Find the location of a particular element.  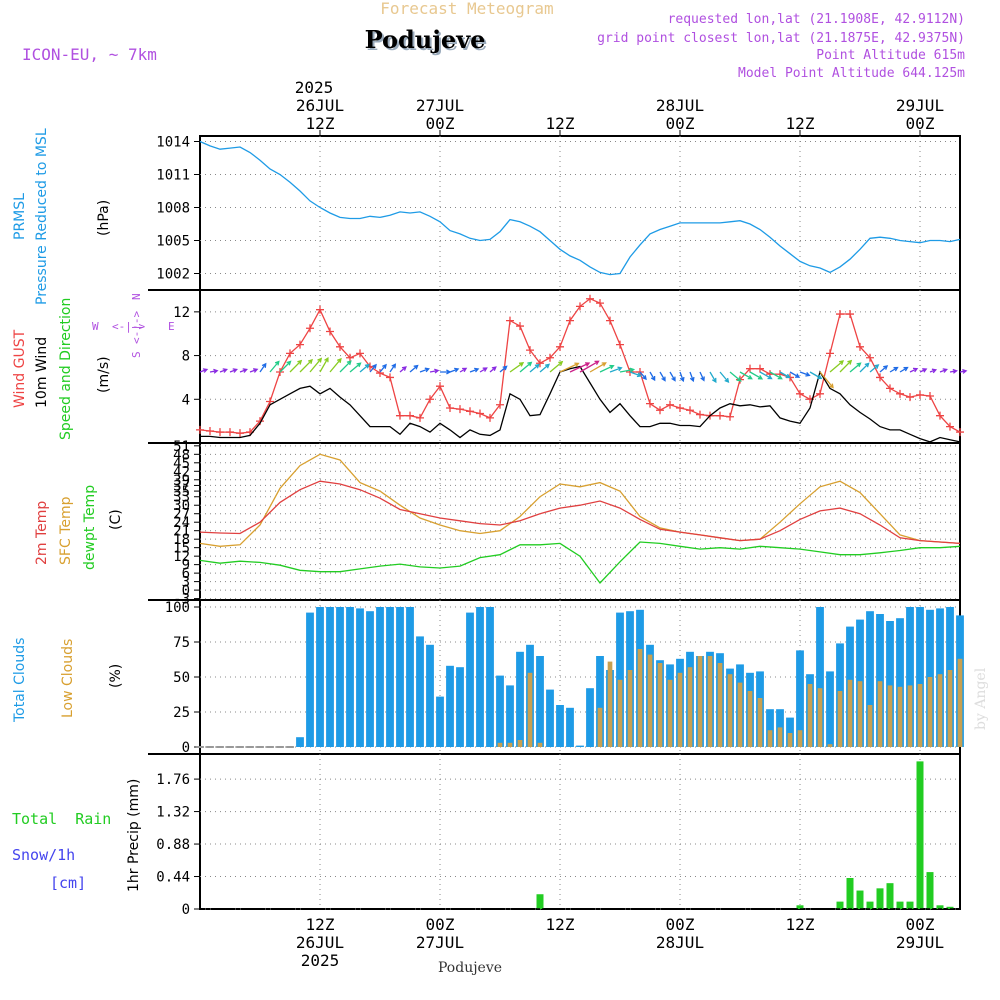

bottom-time-label: 2025 is located at coordinates (320, 960).